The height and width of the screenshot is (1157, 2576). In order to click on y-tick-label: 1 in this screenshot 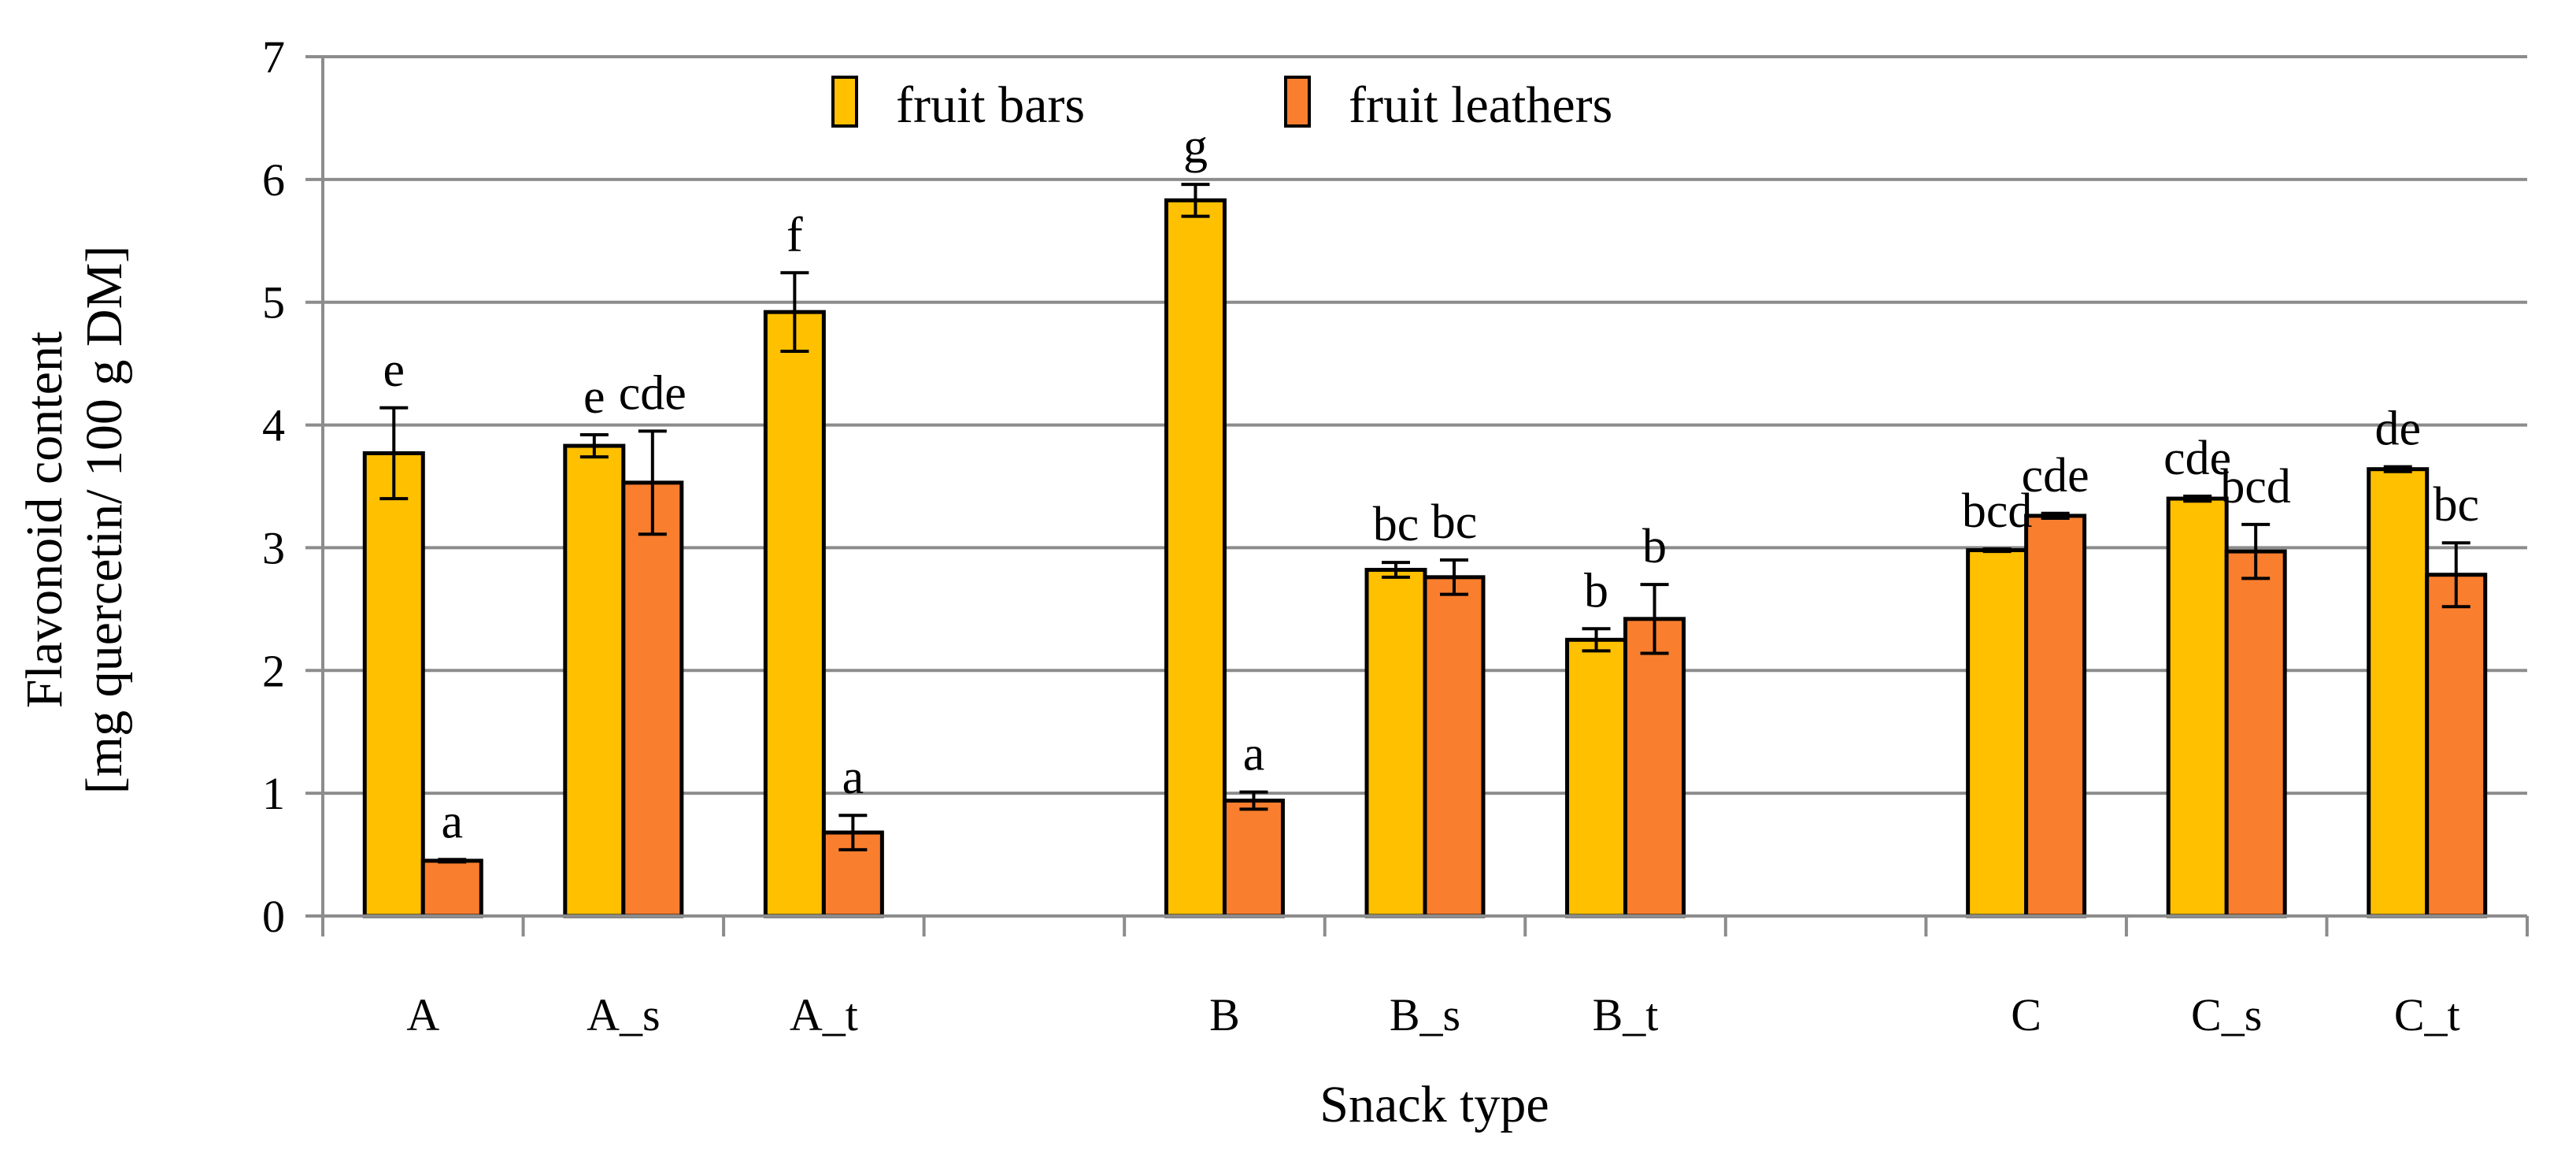, I will do `click(273, 793)`.